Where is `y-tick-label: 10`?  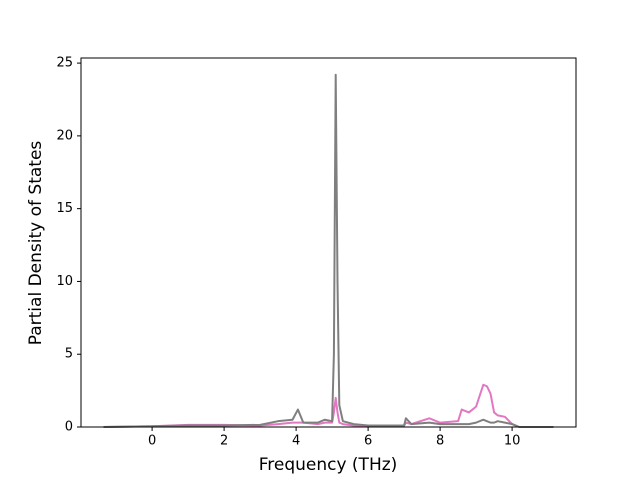 y-tick-label: 10 is located at coordinates (64, 281).